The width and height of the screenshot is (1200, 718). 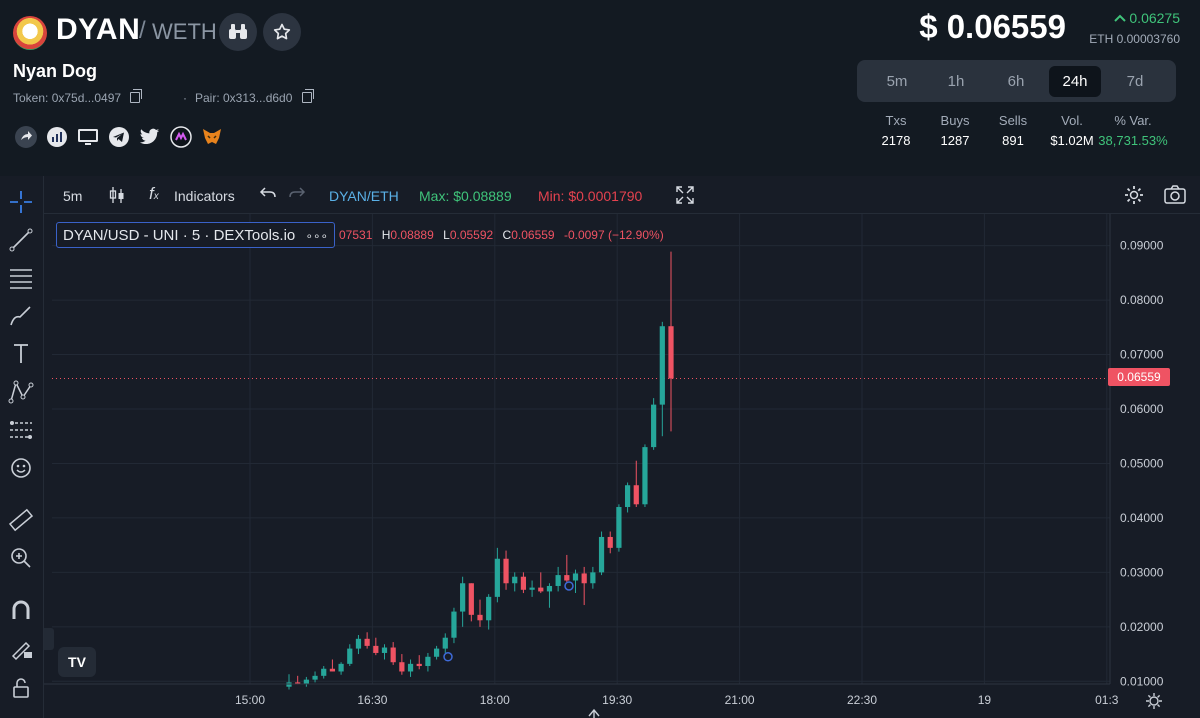 What do you see at coordinates (297, 194) in the screenshot?
I see `redo-icon` at bounding box center [297, 194].